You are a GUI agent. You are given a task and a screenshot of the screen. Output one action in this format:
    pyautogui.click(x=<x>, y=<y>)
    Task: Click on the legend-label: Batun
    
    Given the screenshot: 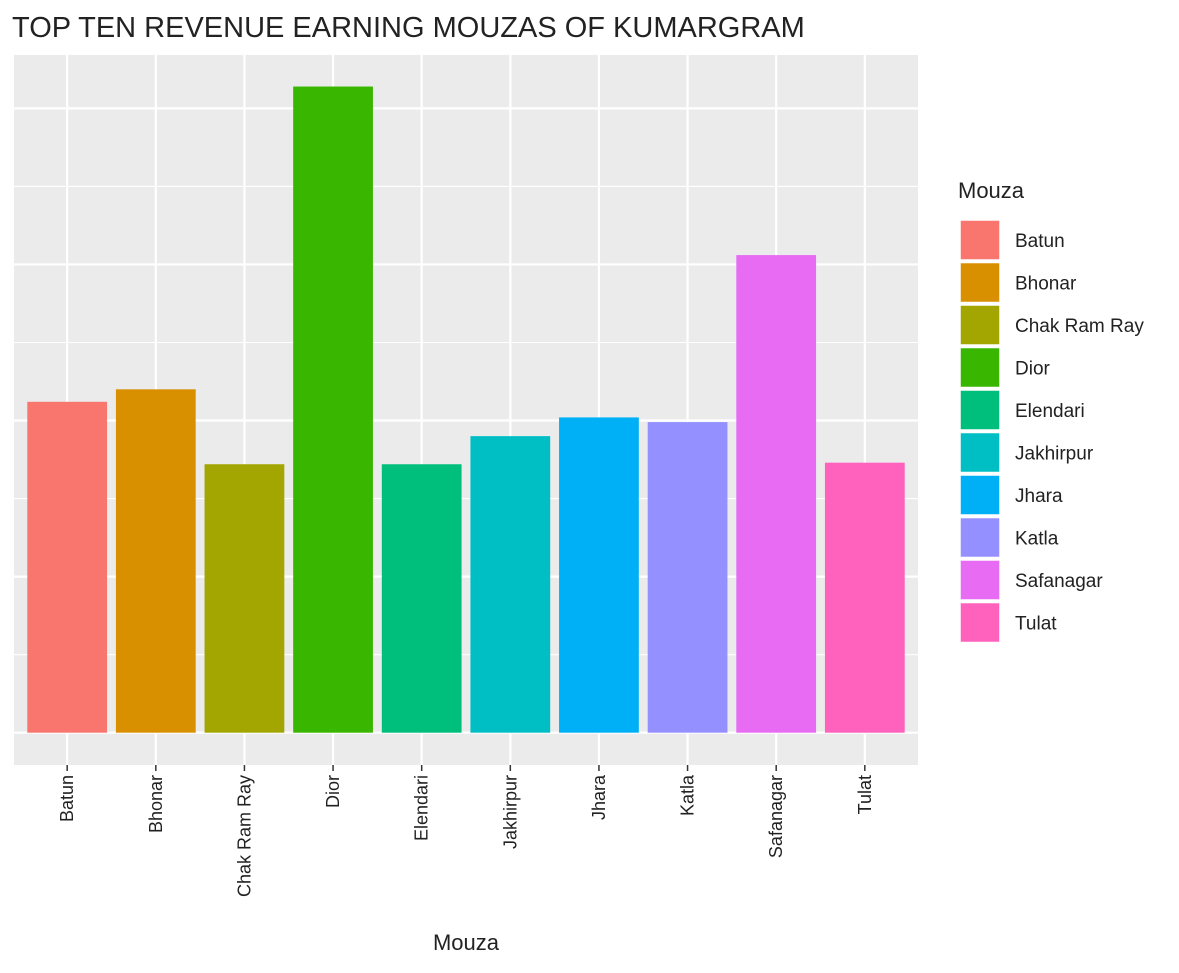 What is the action you would take?
    pyautogui.click(x=1040, y=241)
    